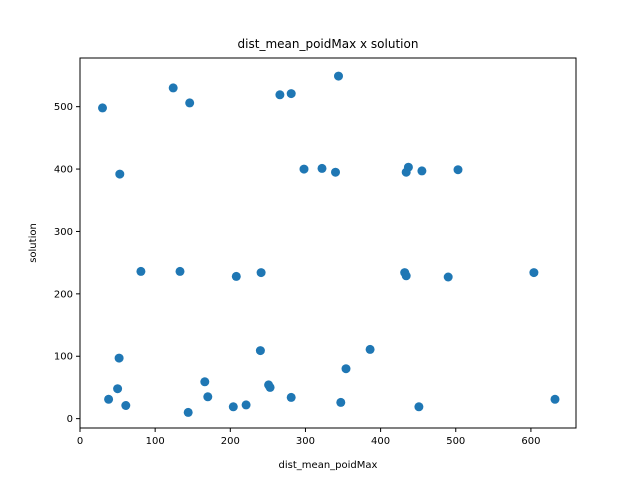  I want to click on x-tick-label: 600, so click(530, 441).